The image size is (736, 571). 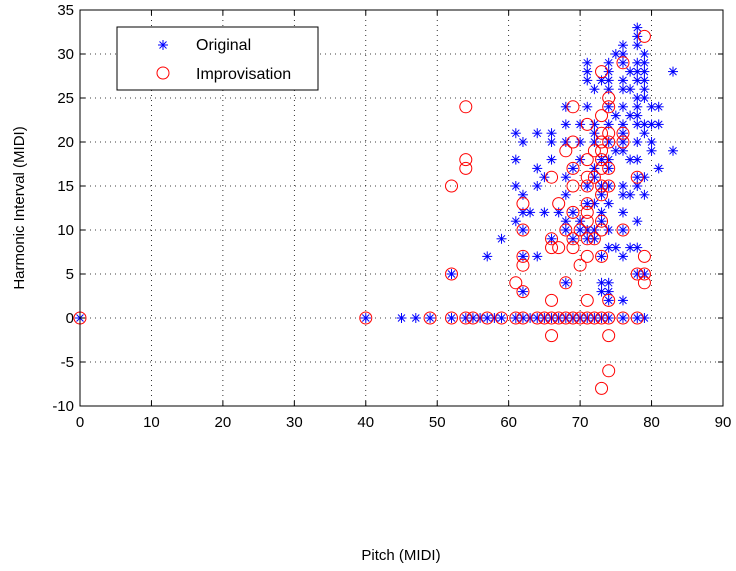 I want to click on legend-asterisk-marker, so click(x=163, y=45).